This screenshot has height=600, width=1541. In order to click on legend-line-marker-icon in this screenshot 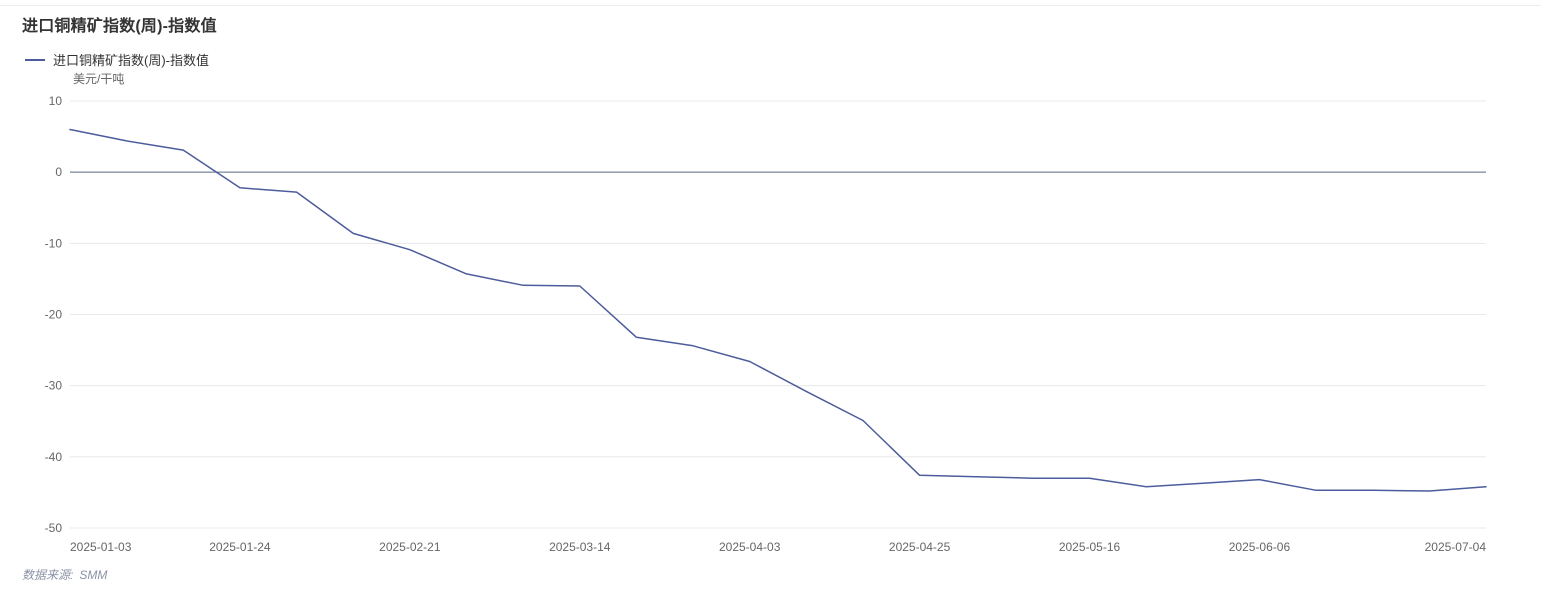, I will do `click(35, 59)`.